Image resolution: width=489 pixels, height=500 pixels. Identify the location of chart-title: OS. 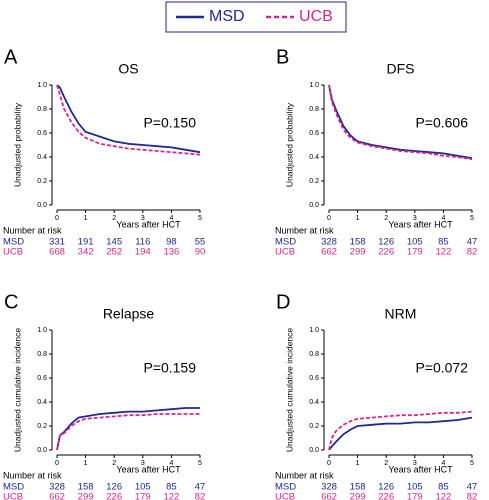
(128, 69).